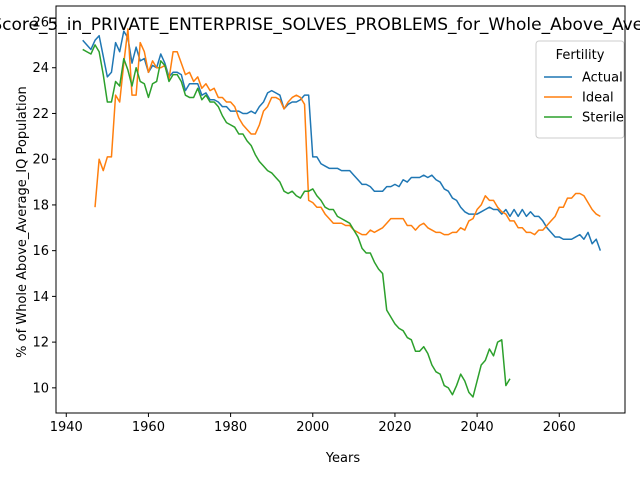  I want to click on y-tick-label: 26, so click(40, 23).